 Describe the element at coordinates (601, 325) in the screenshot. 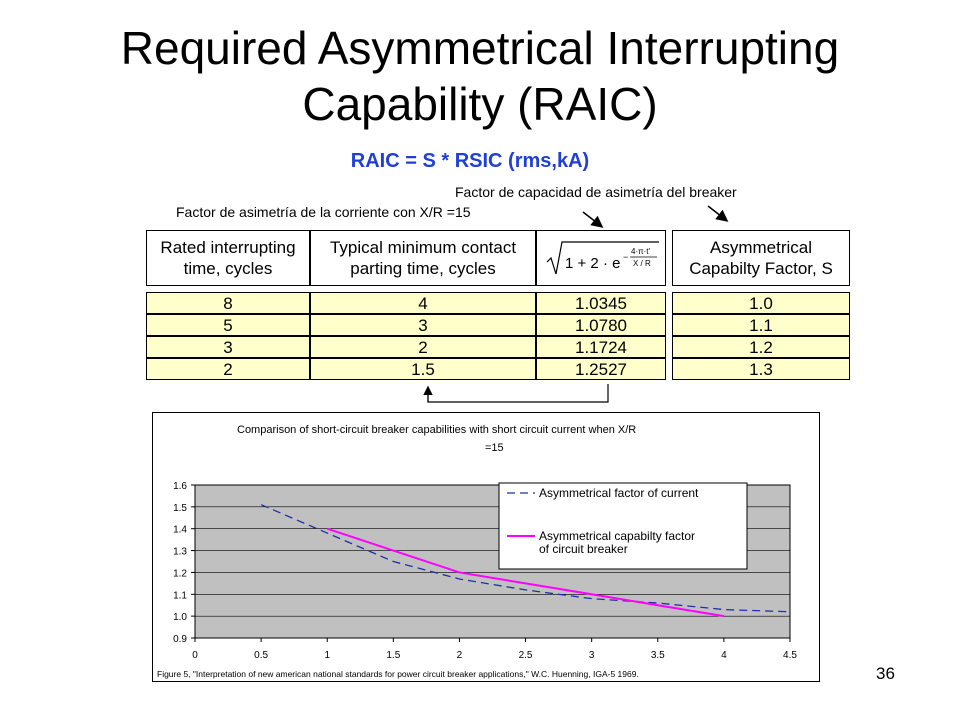

I see `table-cell: 1.0780` at that location.